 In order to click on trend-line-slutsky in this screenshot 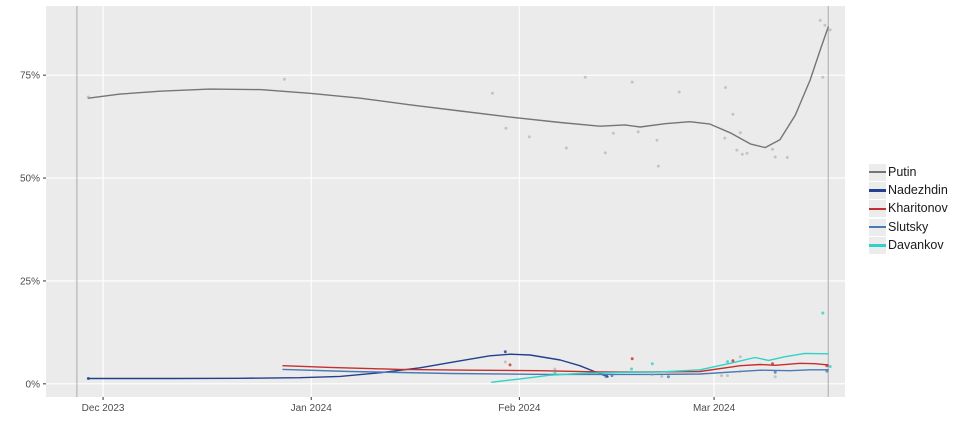, I will do `click(555, 372)`.